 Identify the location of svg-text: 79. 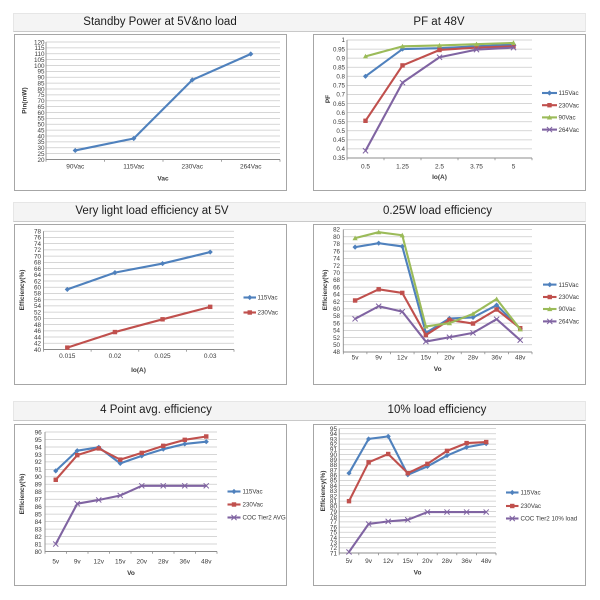
(334, 512).